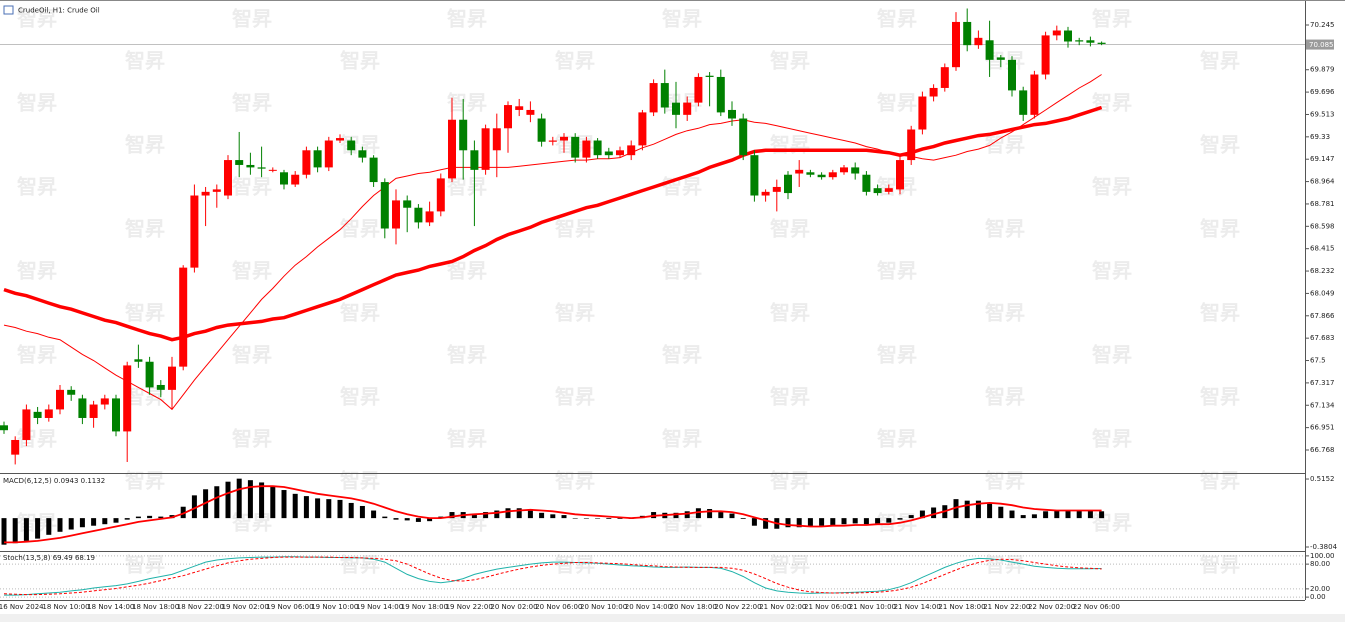 The image size is (1345, 622). I want to click on time-label: 21 Nov 02:00, so click(782, 607).